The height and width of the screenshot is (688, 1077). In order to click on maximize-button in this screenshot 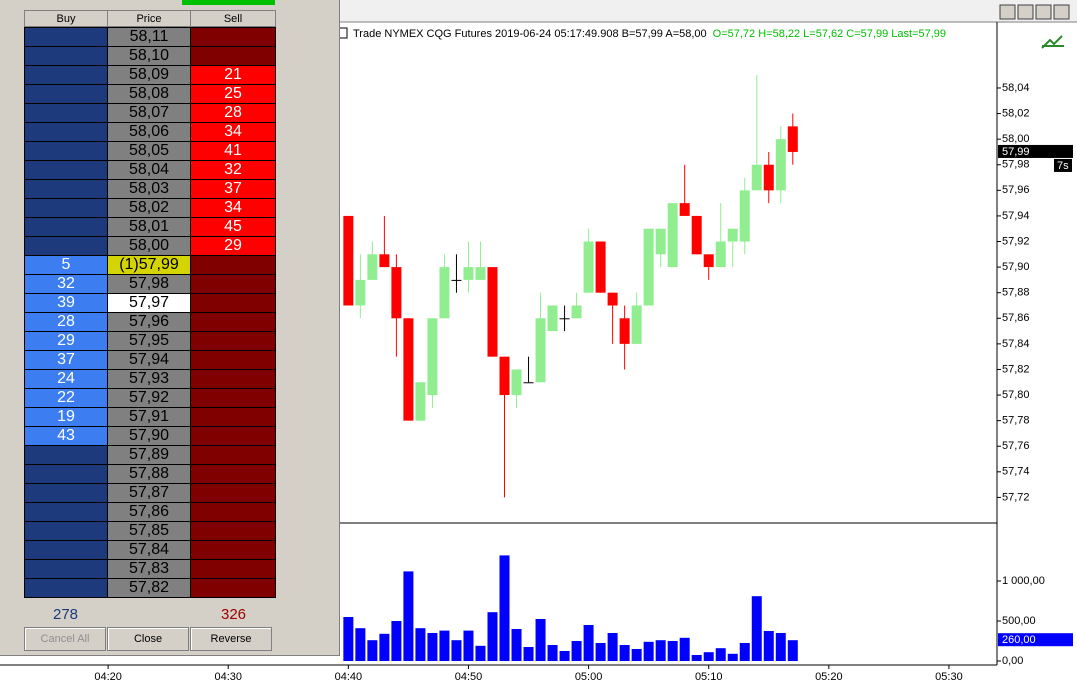, I will do `click(1043, 12)`.